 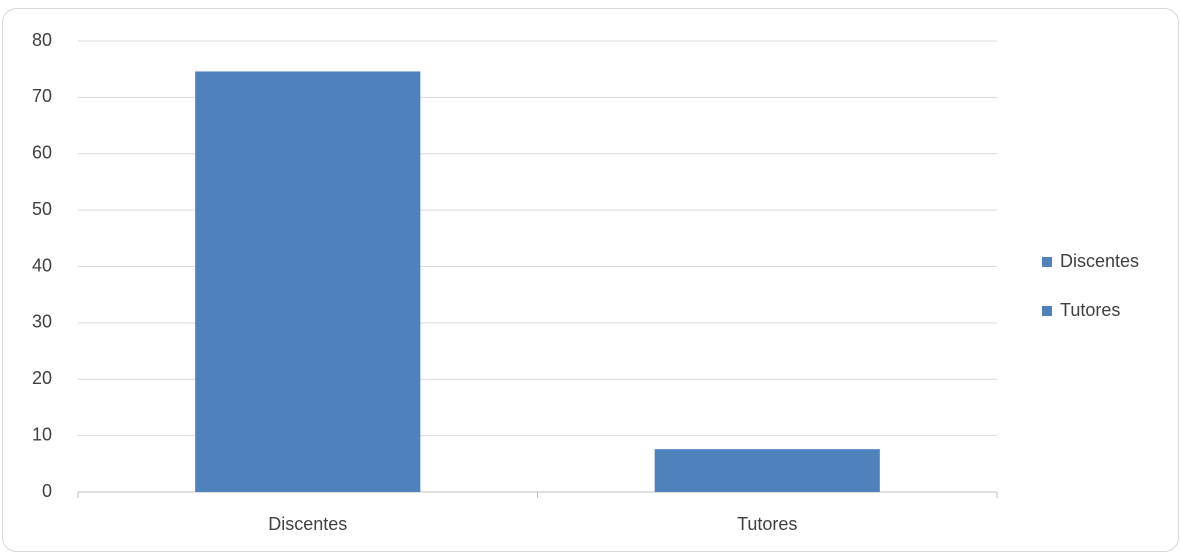 I want to click on x-tick-label: Discentes, so click(x=307, y=524).